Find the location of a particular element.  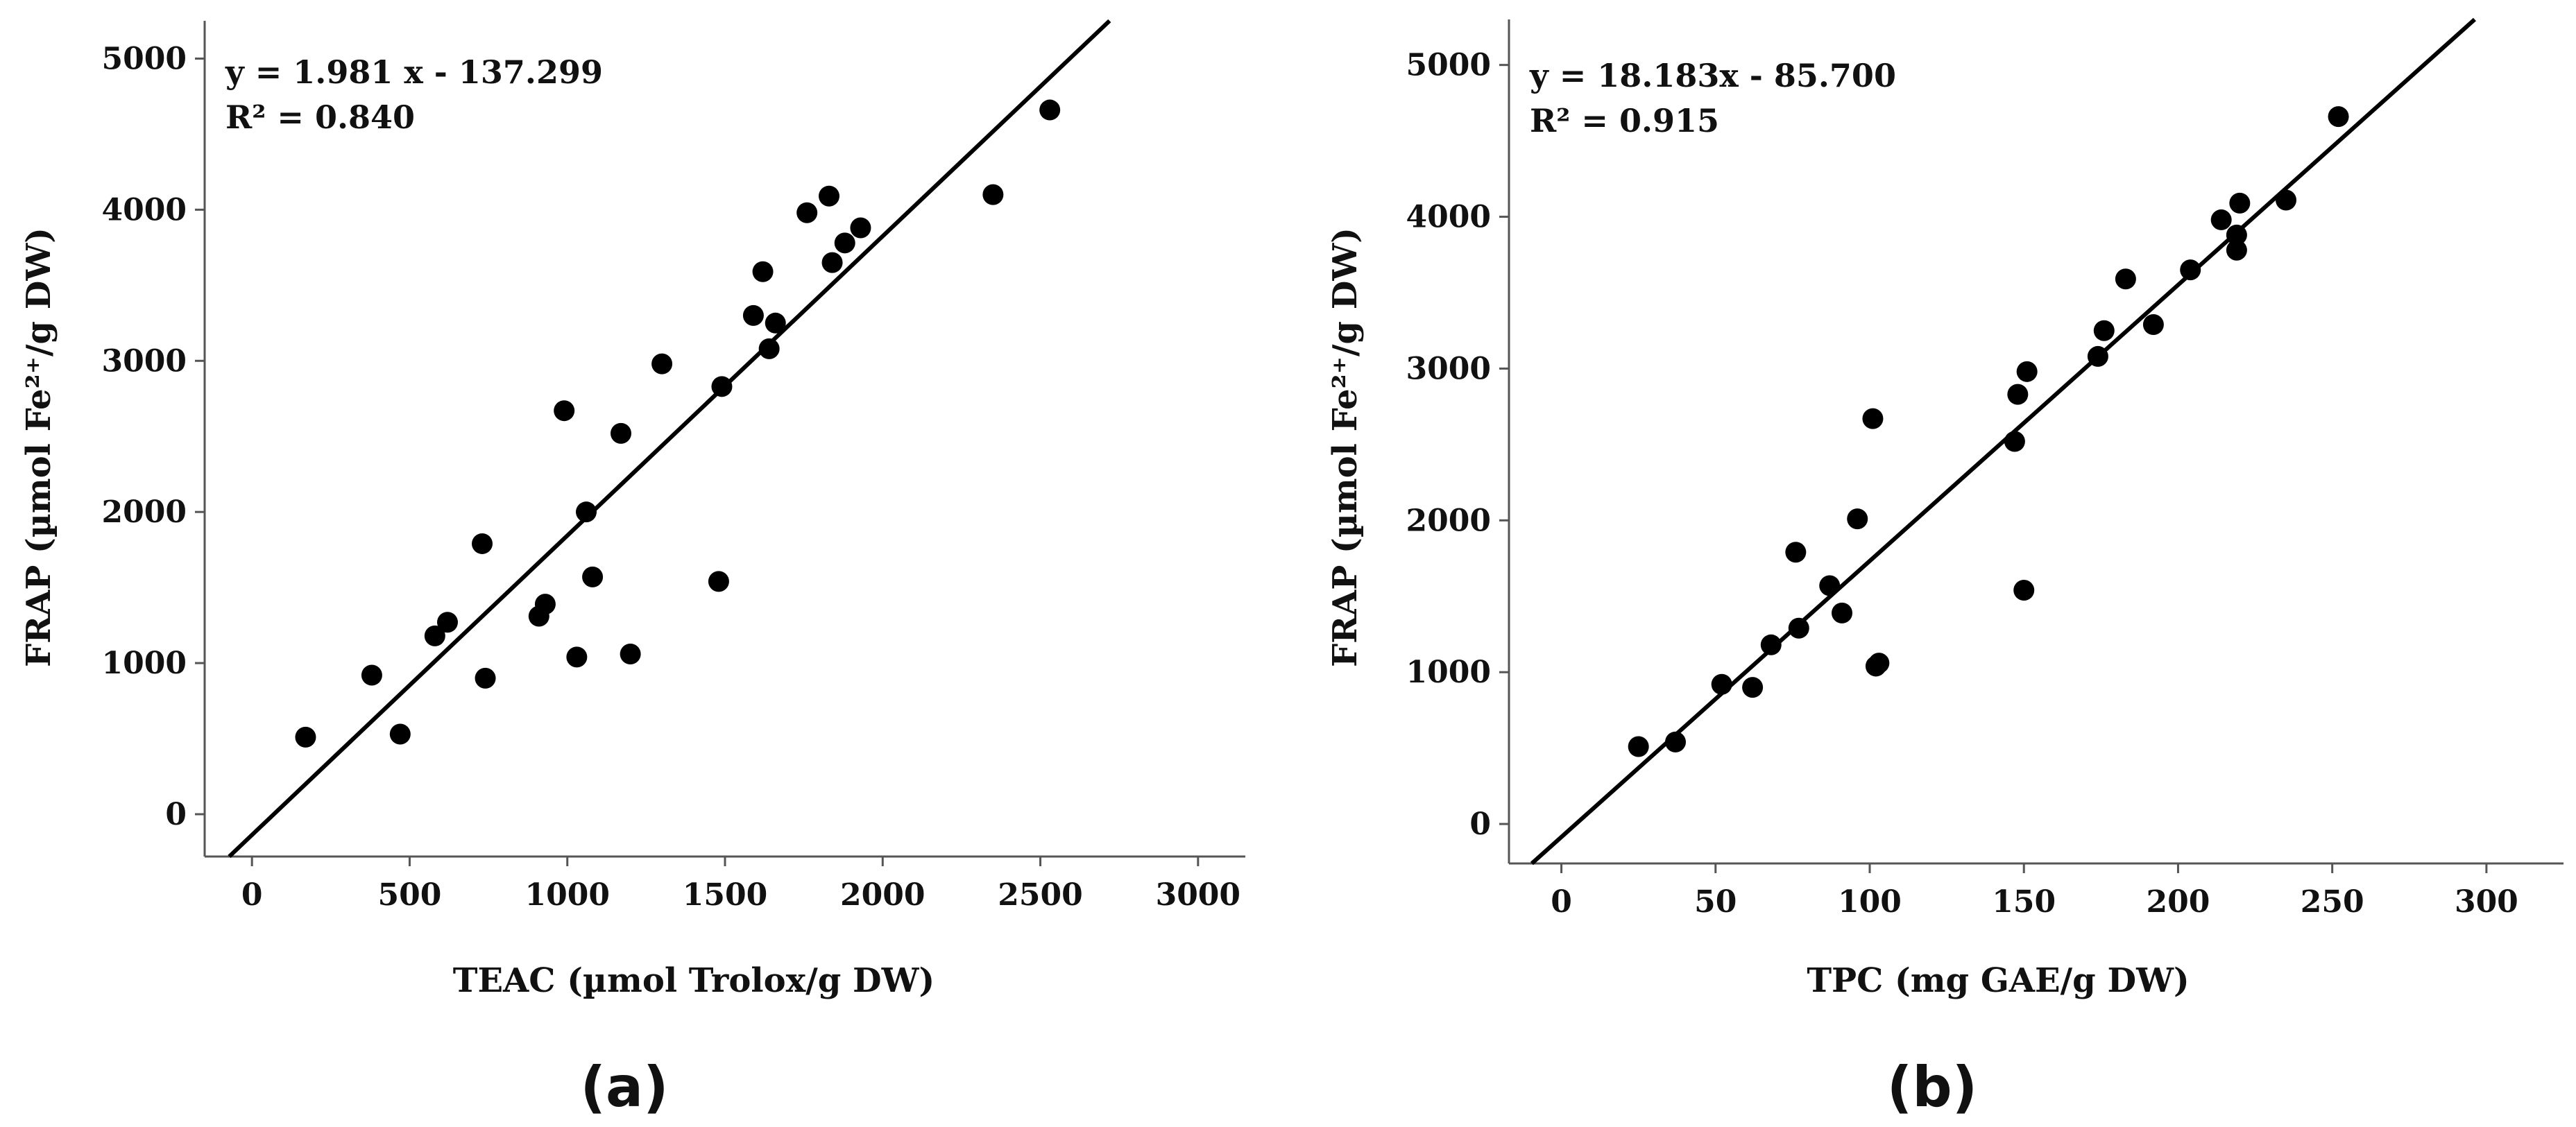

panel-a-x-tick-label: 0 is located at coordinates (252, 895).